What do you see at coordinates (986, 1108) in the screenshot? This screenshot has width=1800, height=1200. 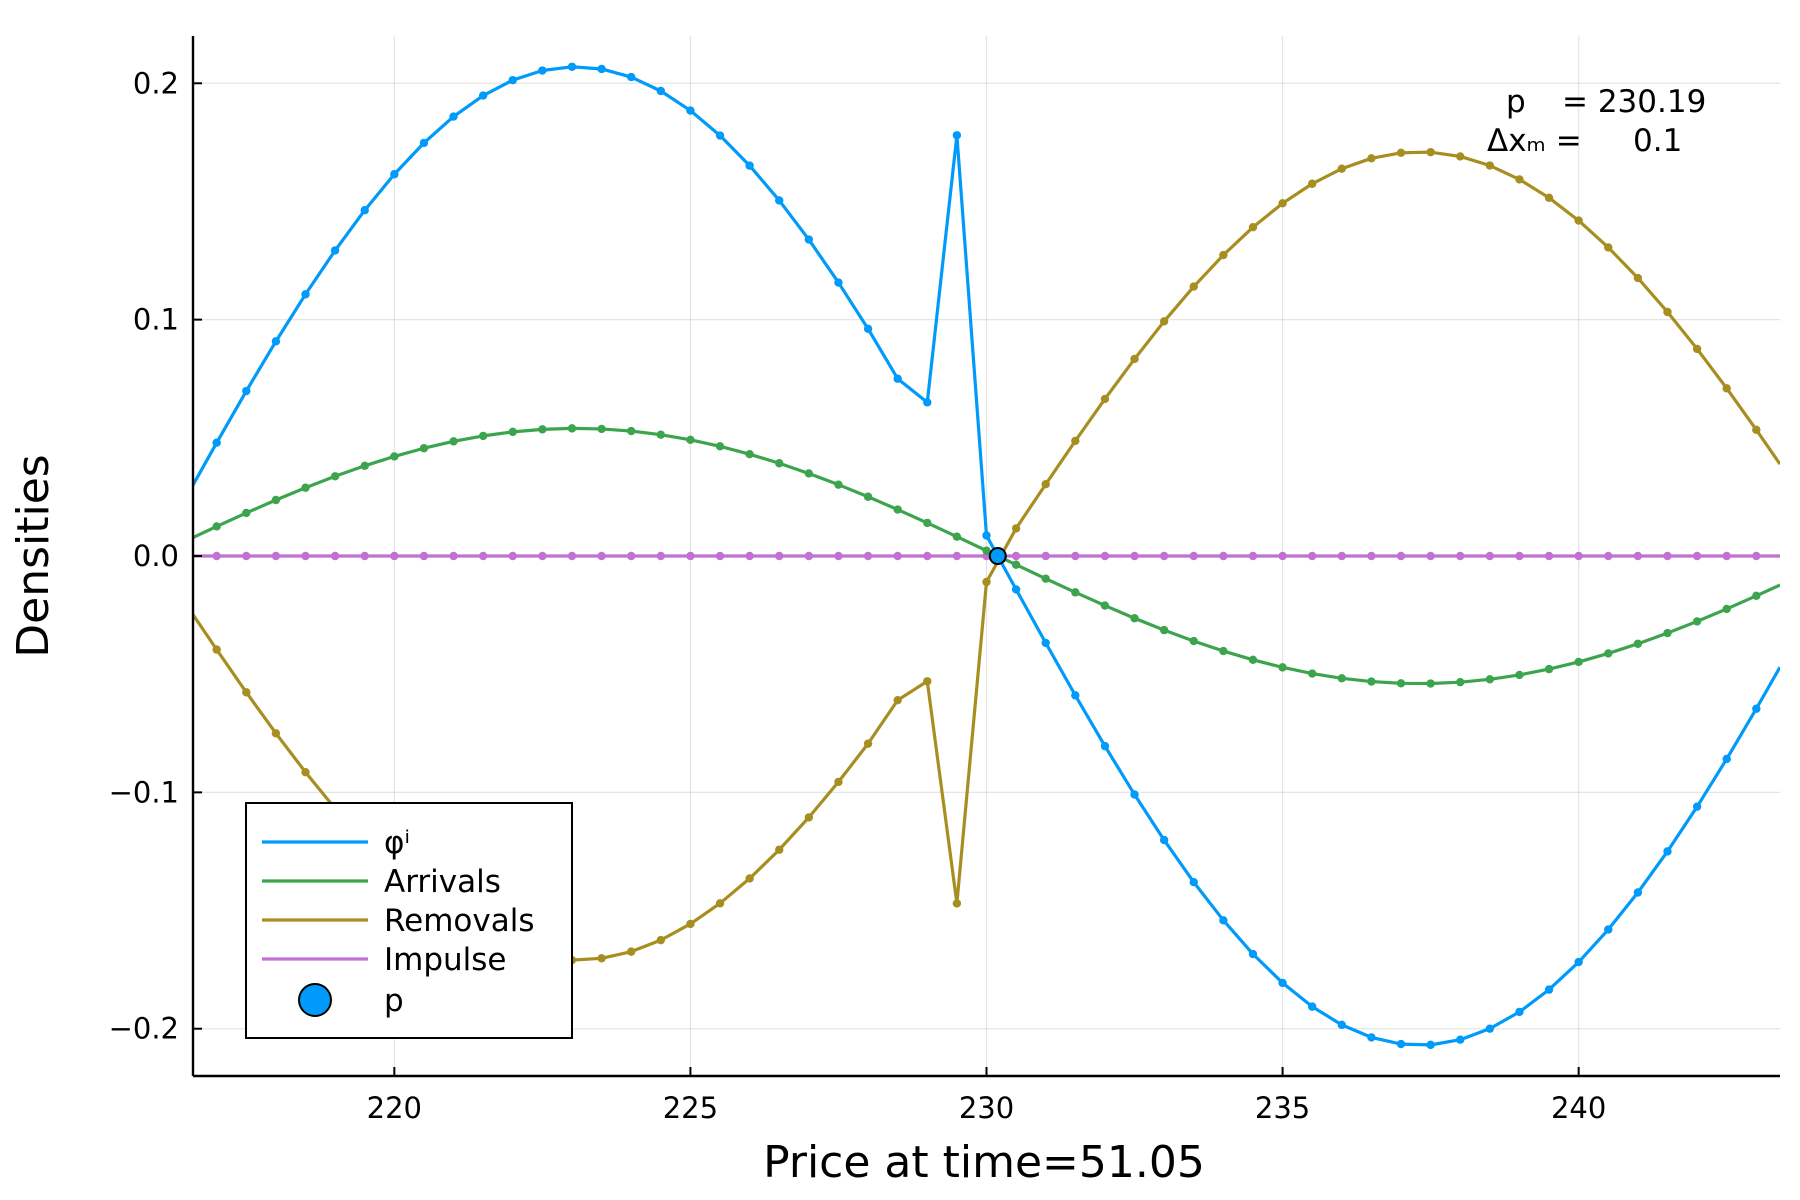 I see `x-tick-label: 230` at bounding box center [986, 1108].